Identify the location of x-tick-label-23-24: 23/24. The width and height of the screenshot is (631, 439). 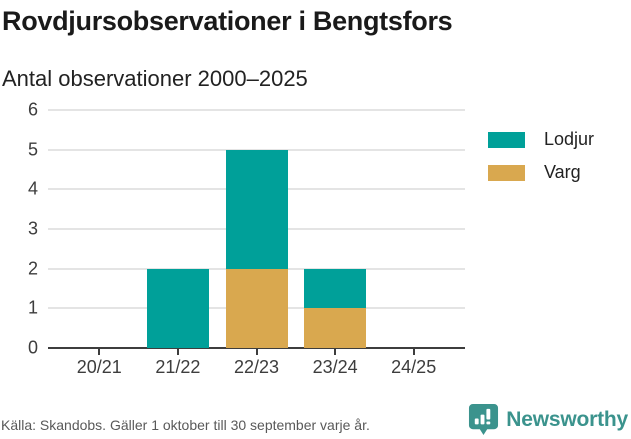
(335, 367).